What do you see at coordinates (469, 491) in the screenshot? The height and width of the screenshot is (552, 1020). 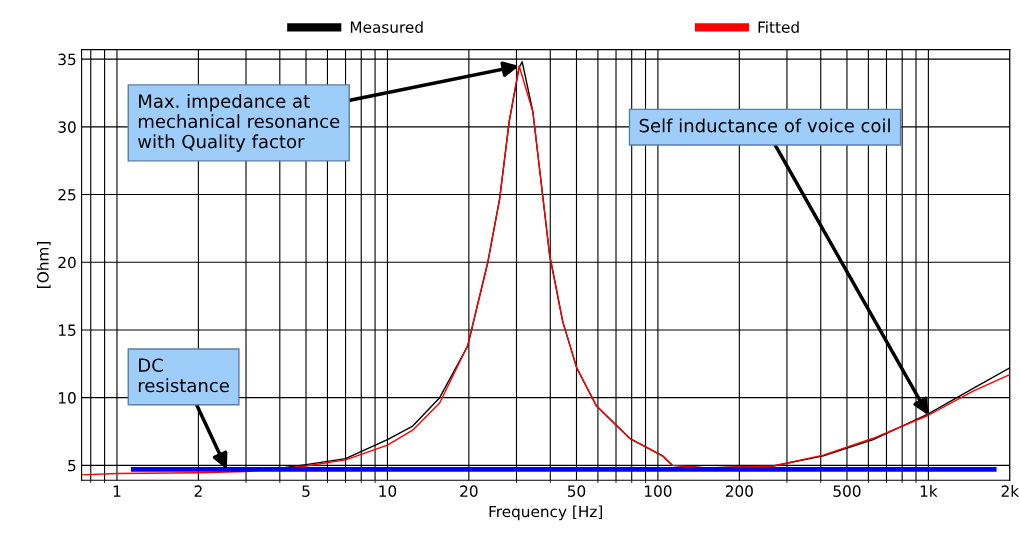 I see `x-tick-label: 20` at bounding box center [469, 491].